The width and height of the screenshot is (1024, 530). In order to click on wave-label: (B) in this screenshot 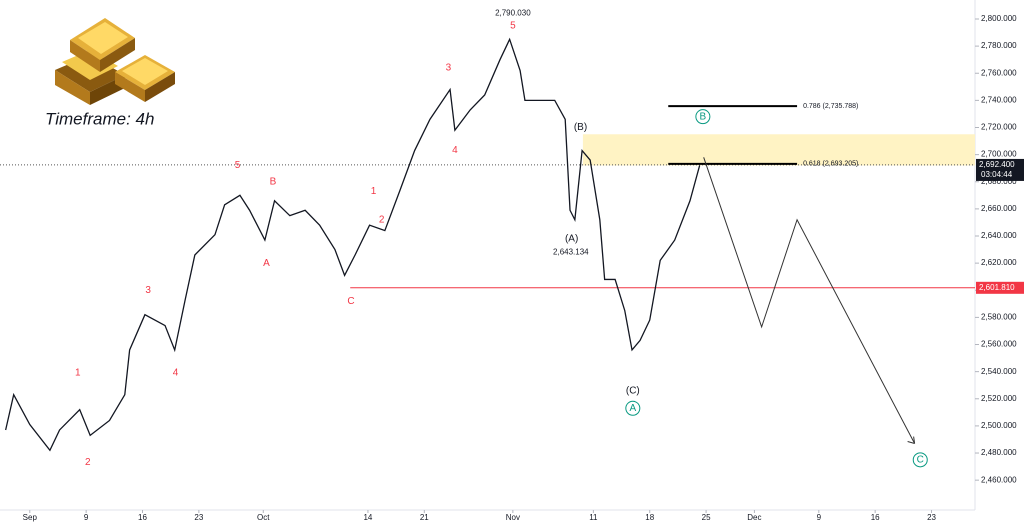, I will do `click(580, 127)`.